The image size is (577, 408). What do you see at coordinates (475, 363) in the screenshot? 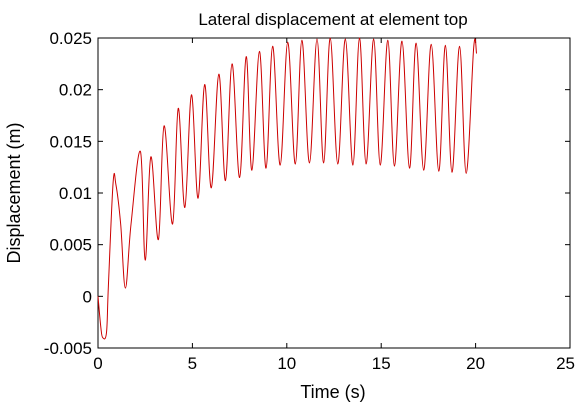
I see `x-tick-label: 20` at bounding box center [475, 363].